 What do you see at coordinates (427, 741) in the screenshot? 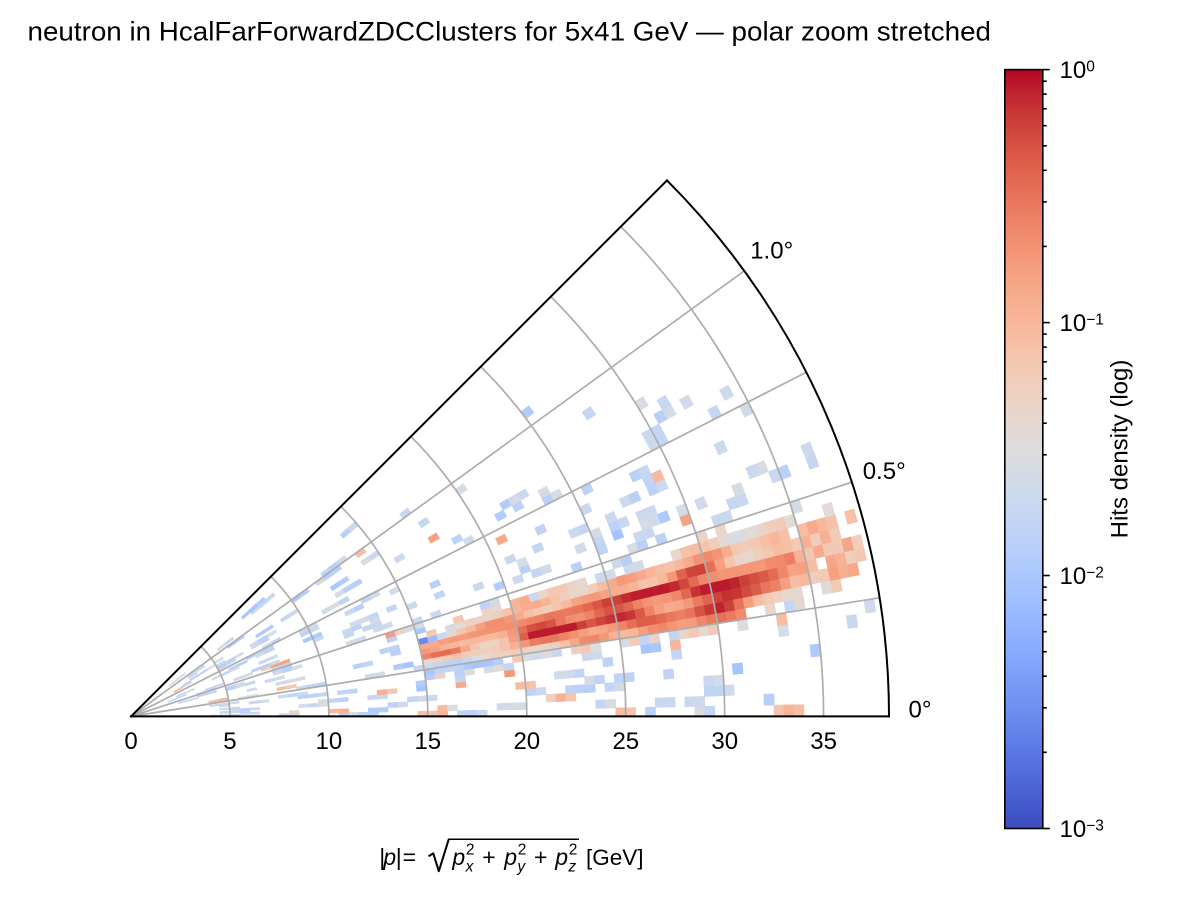
I see `svg-text: 15` at bounding box center [427, 741].